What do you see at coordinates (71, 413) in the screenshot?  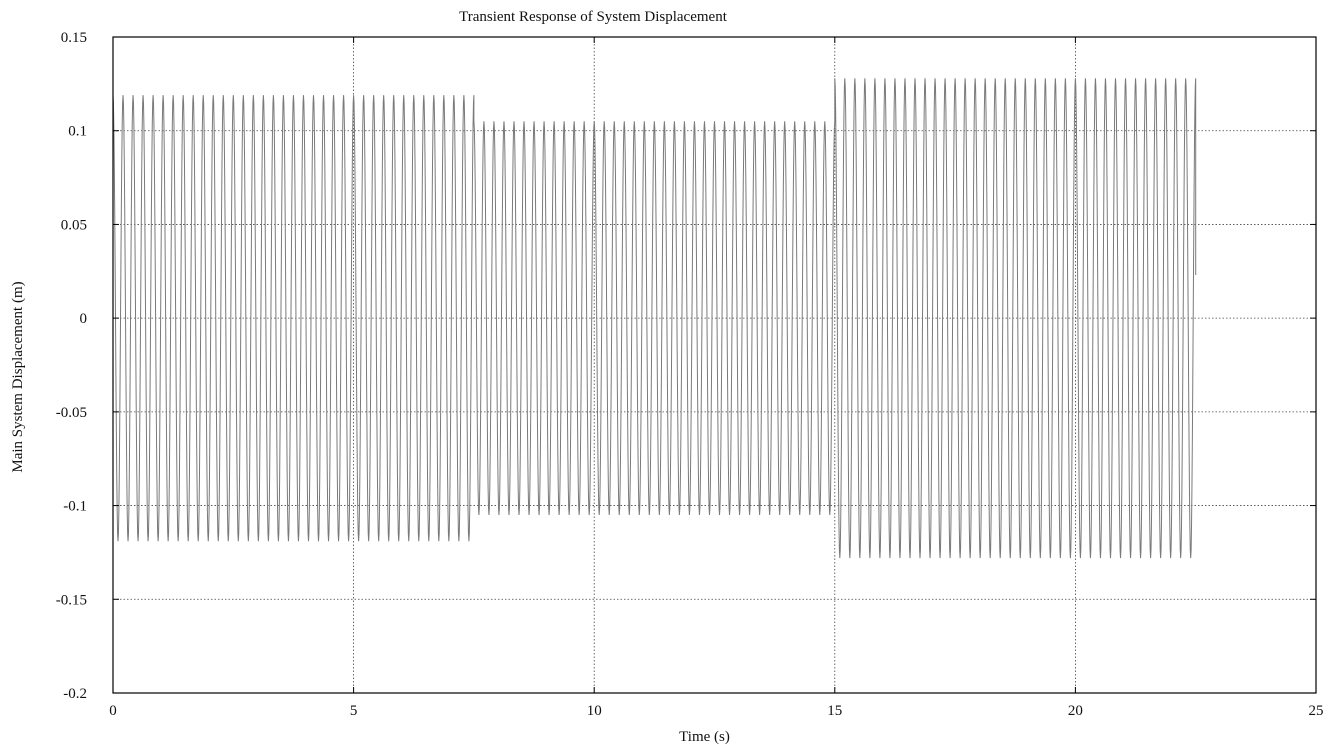 I see `y-tick-label: -0.05` at bounding box center [71, 413].